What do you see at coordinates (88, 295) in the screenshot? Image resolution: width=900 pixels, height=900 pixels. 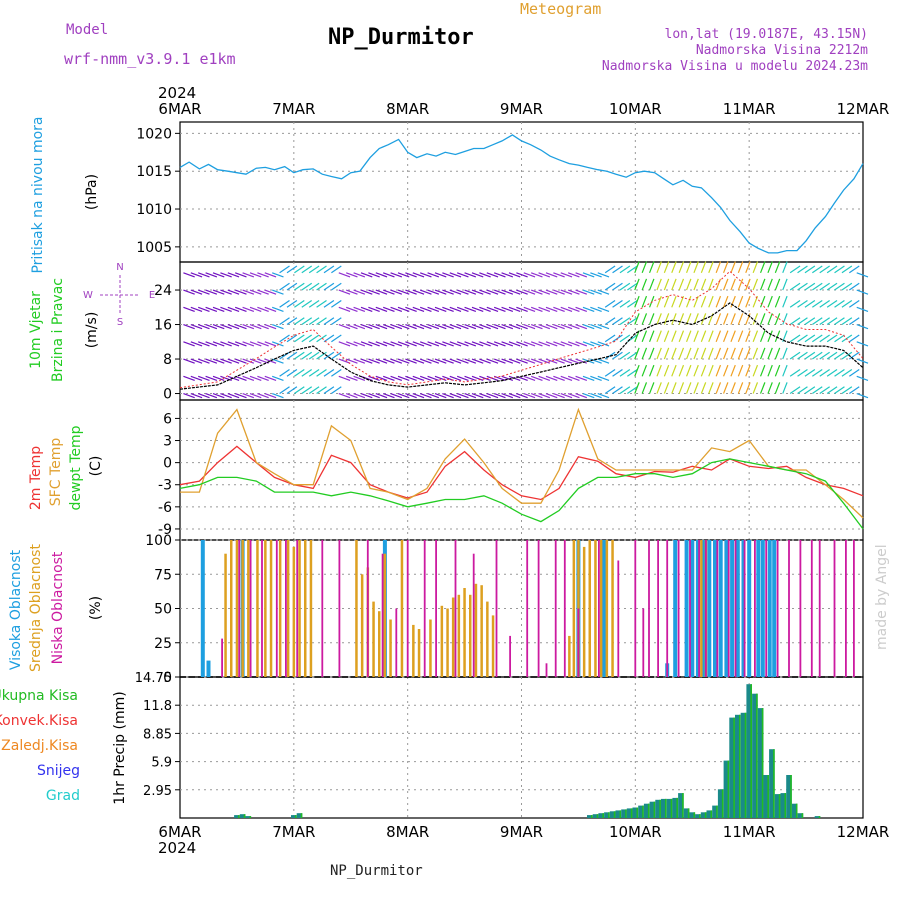 I see `compass-west: W` at bounding box center [88, 295].